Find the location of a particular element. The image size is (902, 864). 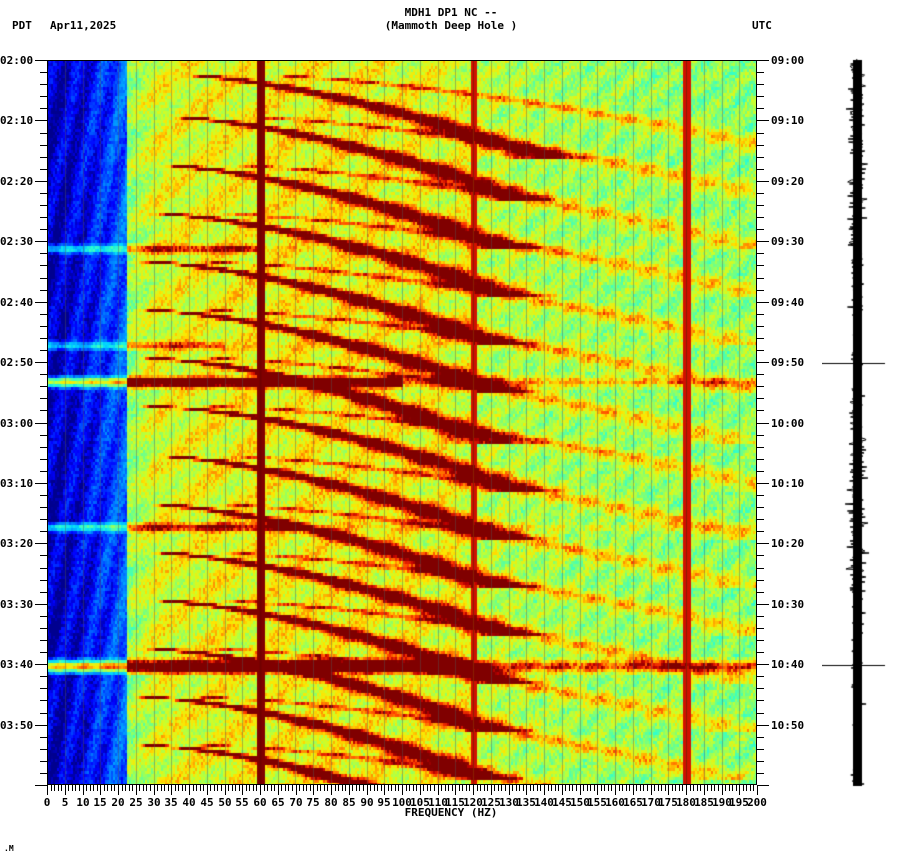

freq-tick-label: 90 is located at coordinates (367, 802).